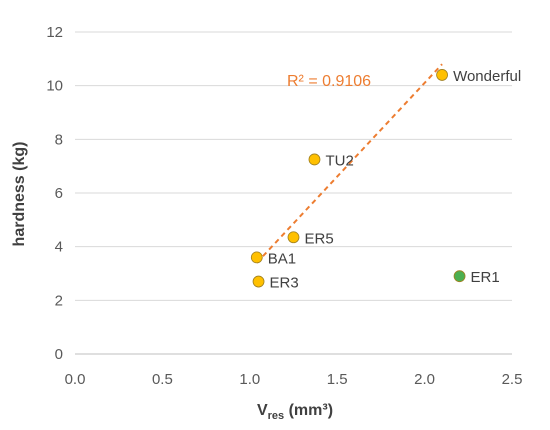  What do you see at coordinates (459, 276) in the screenshot?
I see `data-point-er1` at bounding box center [459, 276].